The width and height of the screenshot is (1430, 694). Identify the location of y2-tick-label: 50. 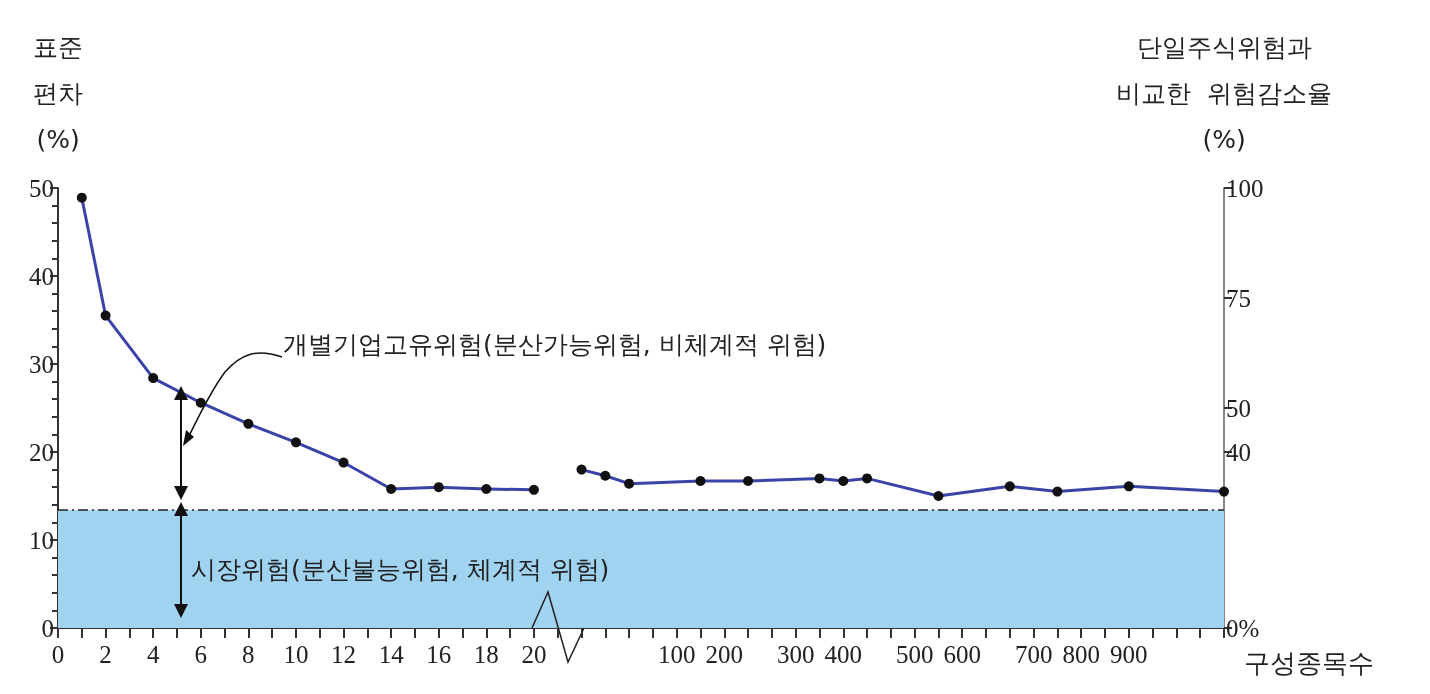
(1238, 408).